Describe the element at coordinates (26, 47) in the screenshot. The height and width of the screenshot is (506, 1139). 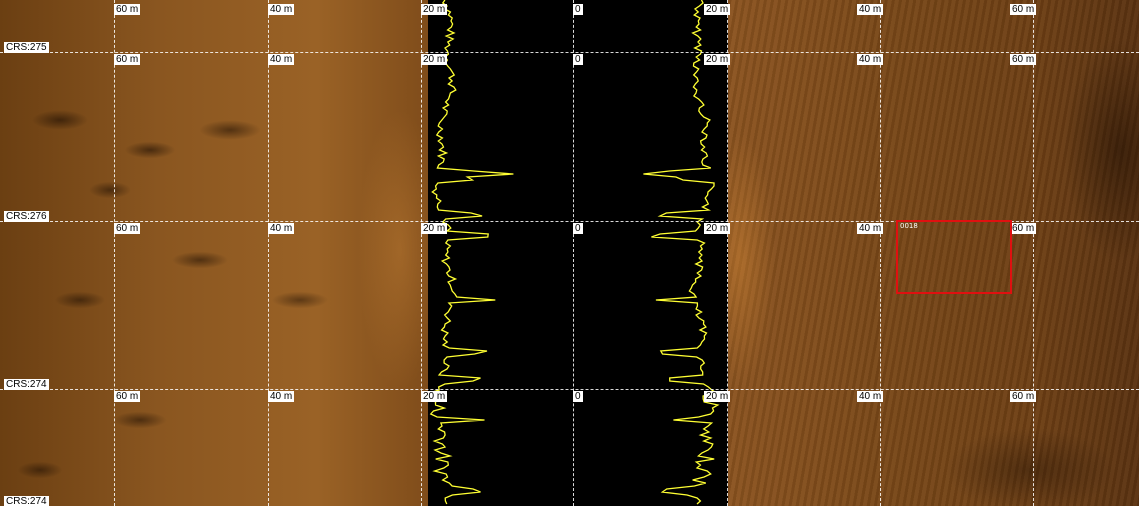
I see `course-label: CRS:275` at that location.